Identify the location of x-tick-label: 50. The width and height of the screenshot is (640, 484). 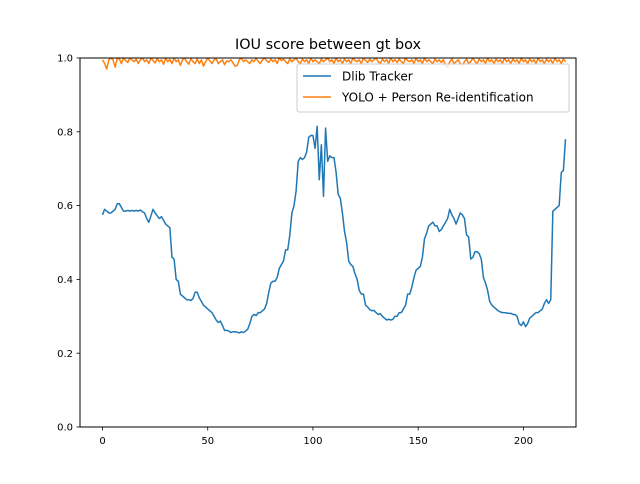
(207, 441).